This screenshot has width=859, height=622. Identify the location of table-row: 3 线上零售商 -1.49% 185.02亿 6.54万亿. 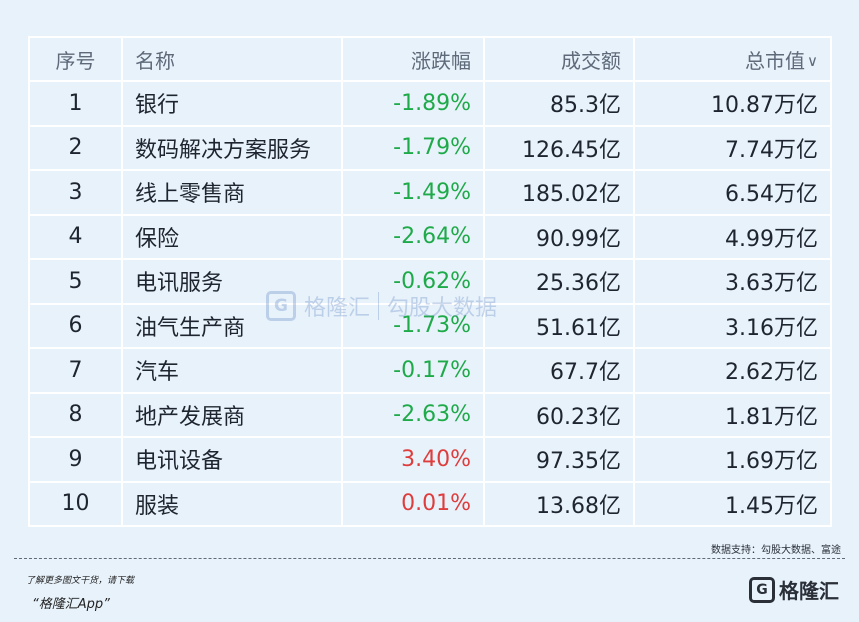
(430, 192).